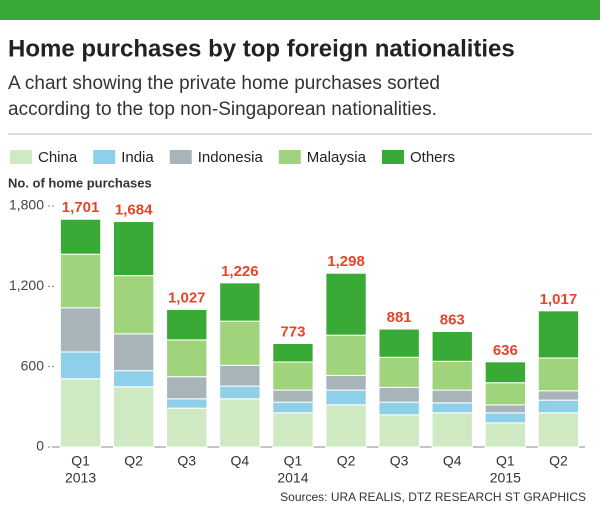  I want to click on y-tick-label: 0, so click(40, 446).